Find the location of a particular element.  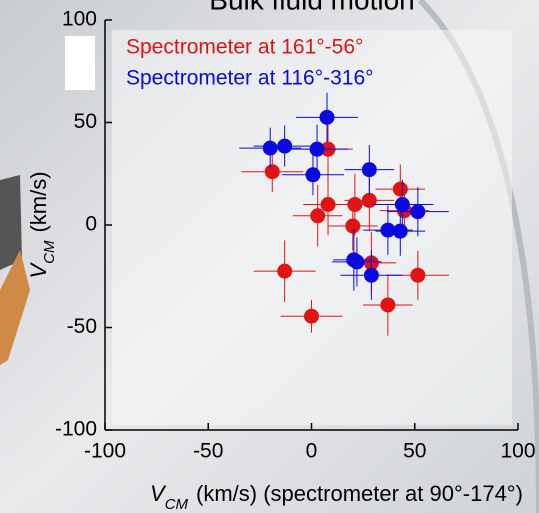

x-tick-label: -50 is located at coordinates (208, 451).